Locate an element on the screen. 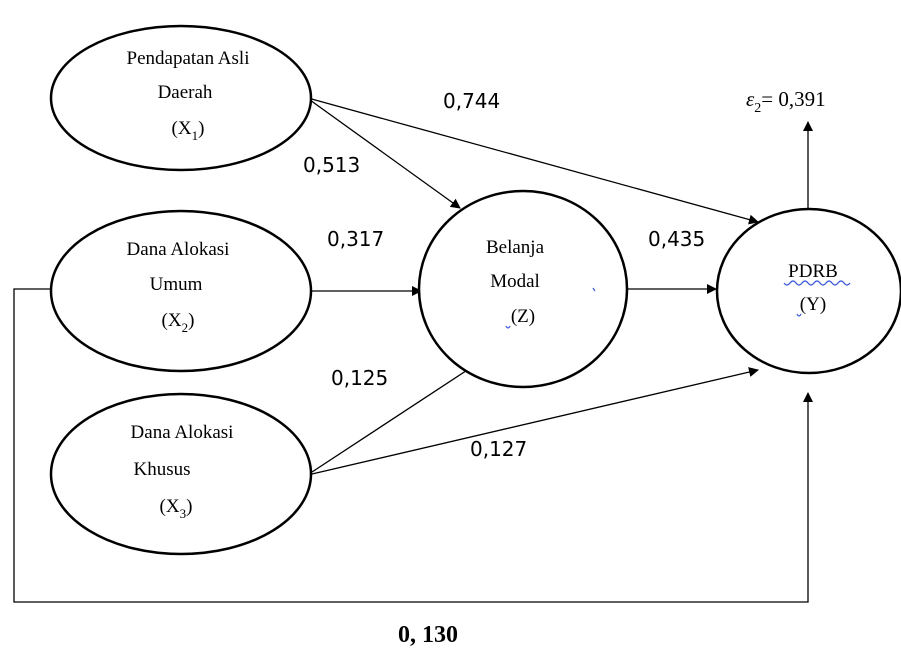 This screenshot has width=901, height=648. node-y-line1: PDRB is located at coordinates (813, 271).